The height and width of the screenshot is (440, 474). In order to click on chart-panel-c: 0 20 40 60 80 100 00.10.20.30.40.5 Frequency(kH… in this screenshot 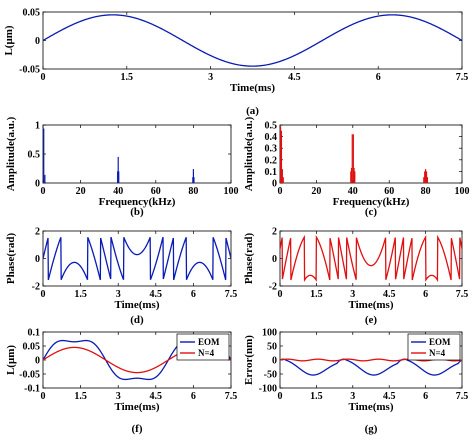, I will do `click(356, 167)`.